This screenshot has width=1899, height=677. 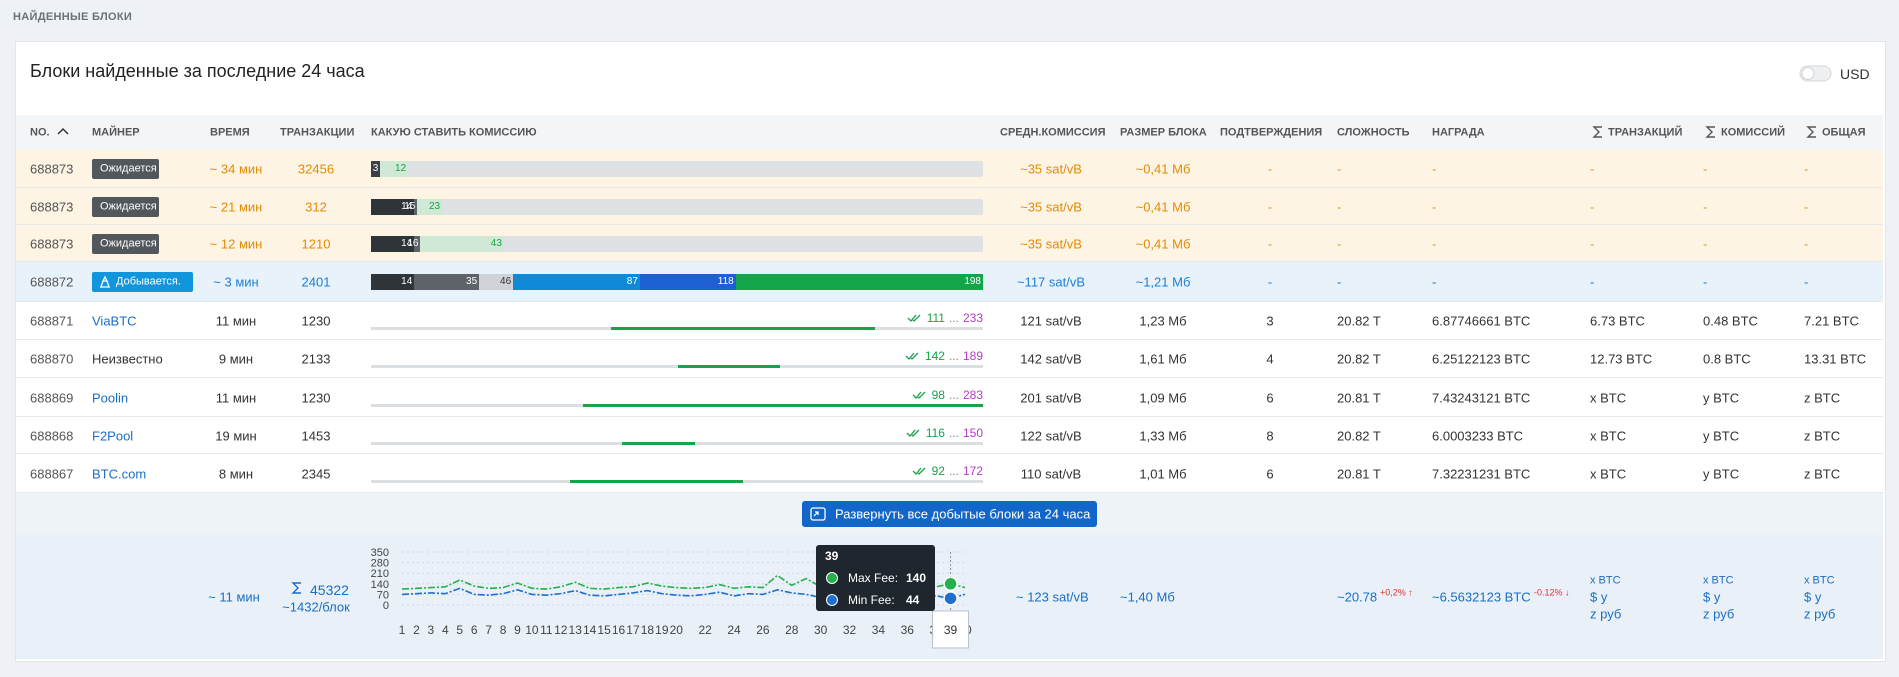 I want to click on summary-sum: z руб, so click(x=1719, y=614).